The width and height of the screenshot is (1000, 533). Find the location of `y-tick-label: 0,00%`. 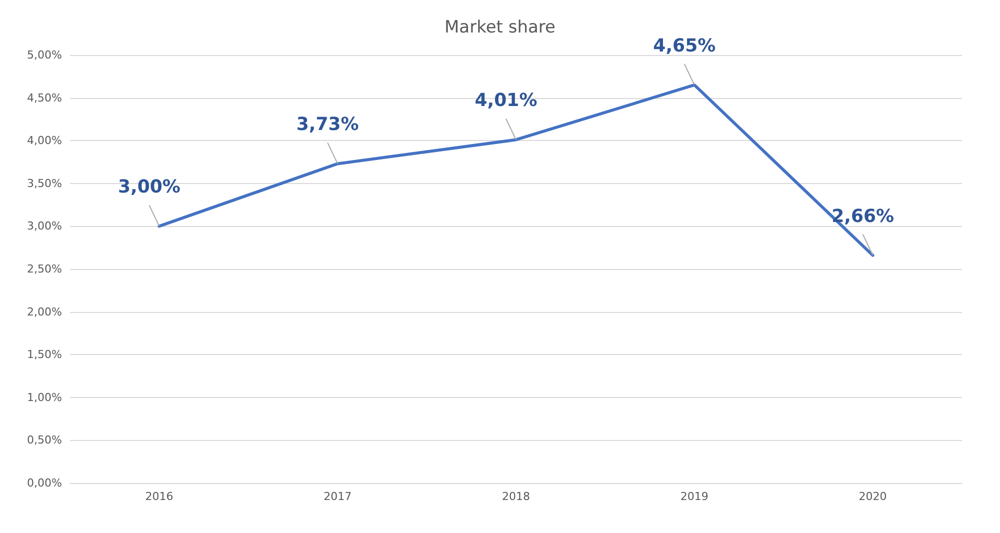

y-tick-label: 0,00% is located at coordinates (44, 483).